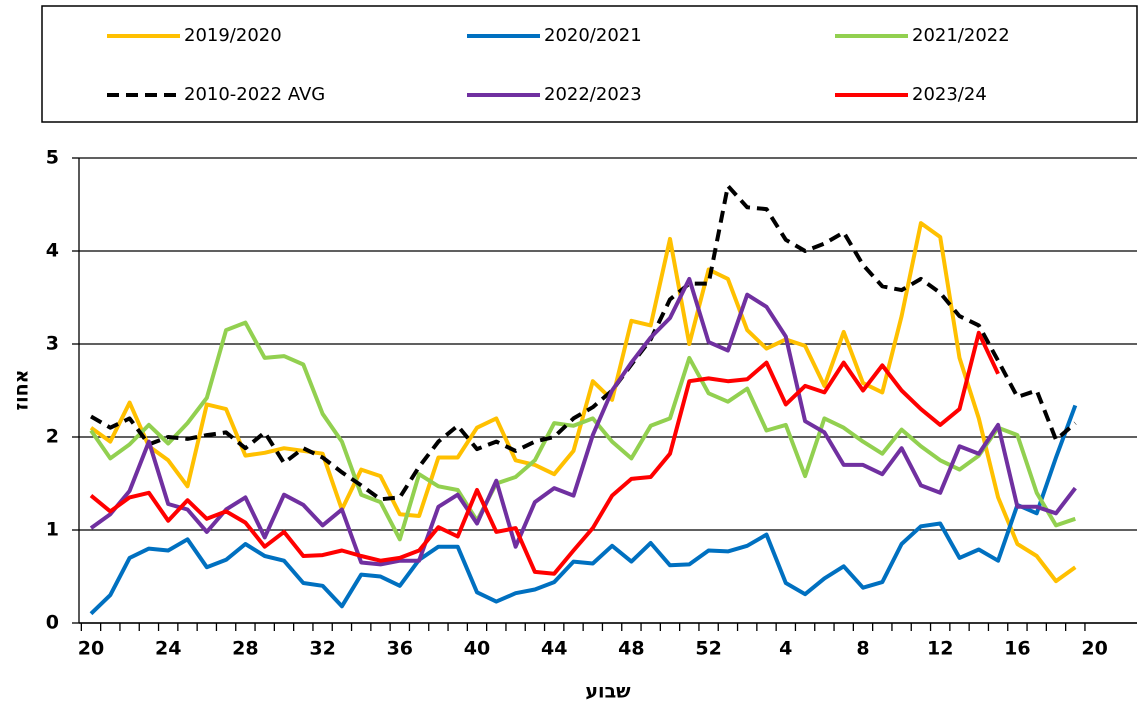  Describe the element at coordinates (940, 649) in the screenshot. I see `x-tick-label: 12` at that location.